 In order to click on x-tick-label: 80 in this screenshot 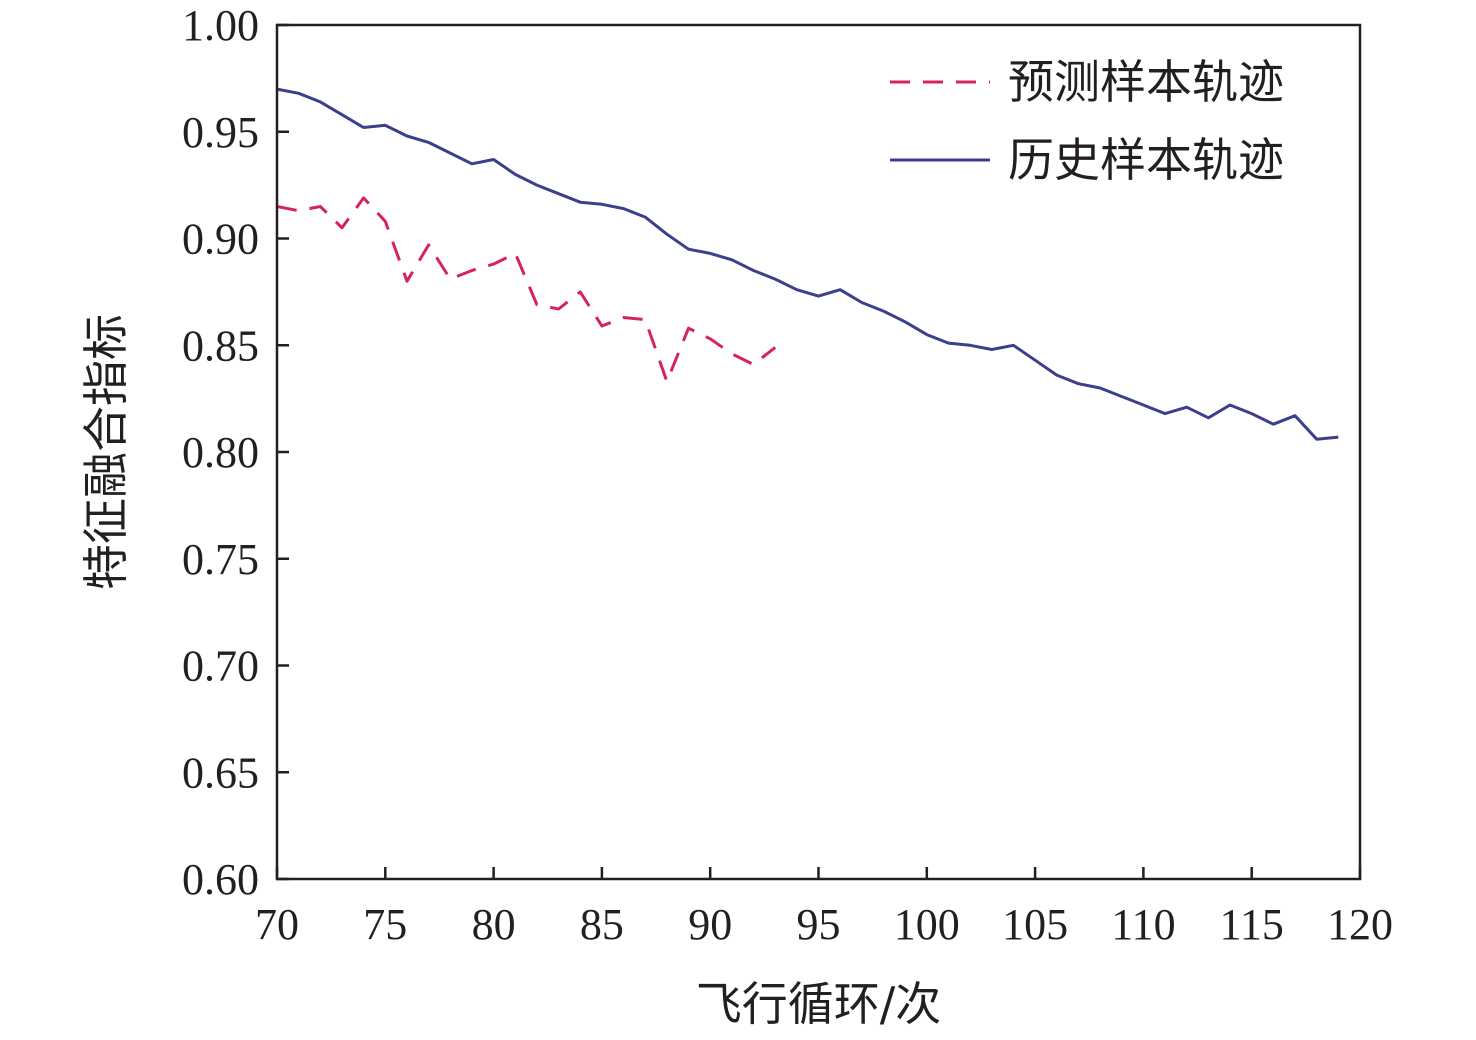, I will do `click(494, 924)`.